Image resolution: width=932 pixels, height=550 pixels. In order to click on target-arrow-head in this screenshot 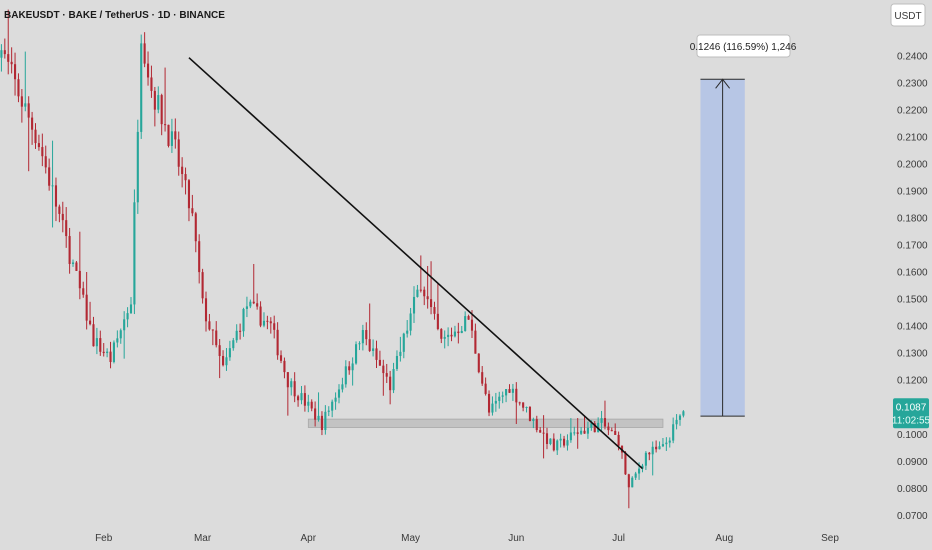, I will do `click(723, 83)`.